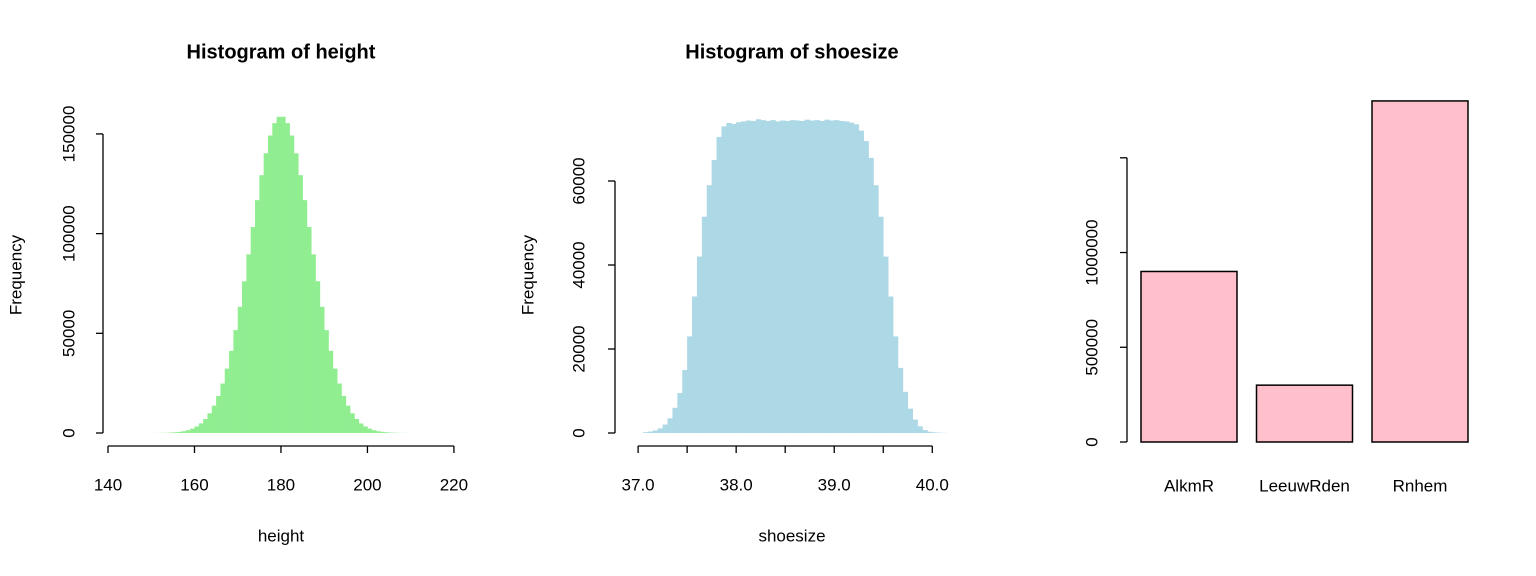 This screenshot has height=576, width=1536. What do you see at coordinates (1420, 485) in the screenshot?
I see `x-tick-label: Rnhem` at bounding box center [1420, 485].